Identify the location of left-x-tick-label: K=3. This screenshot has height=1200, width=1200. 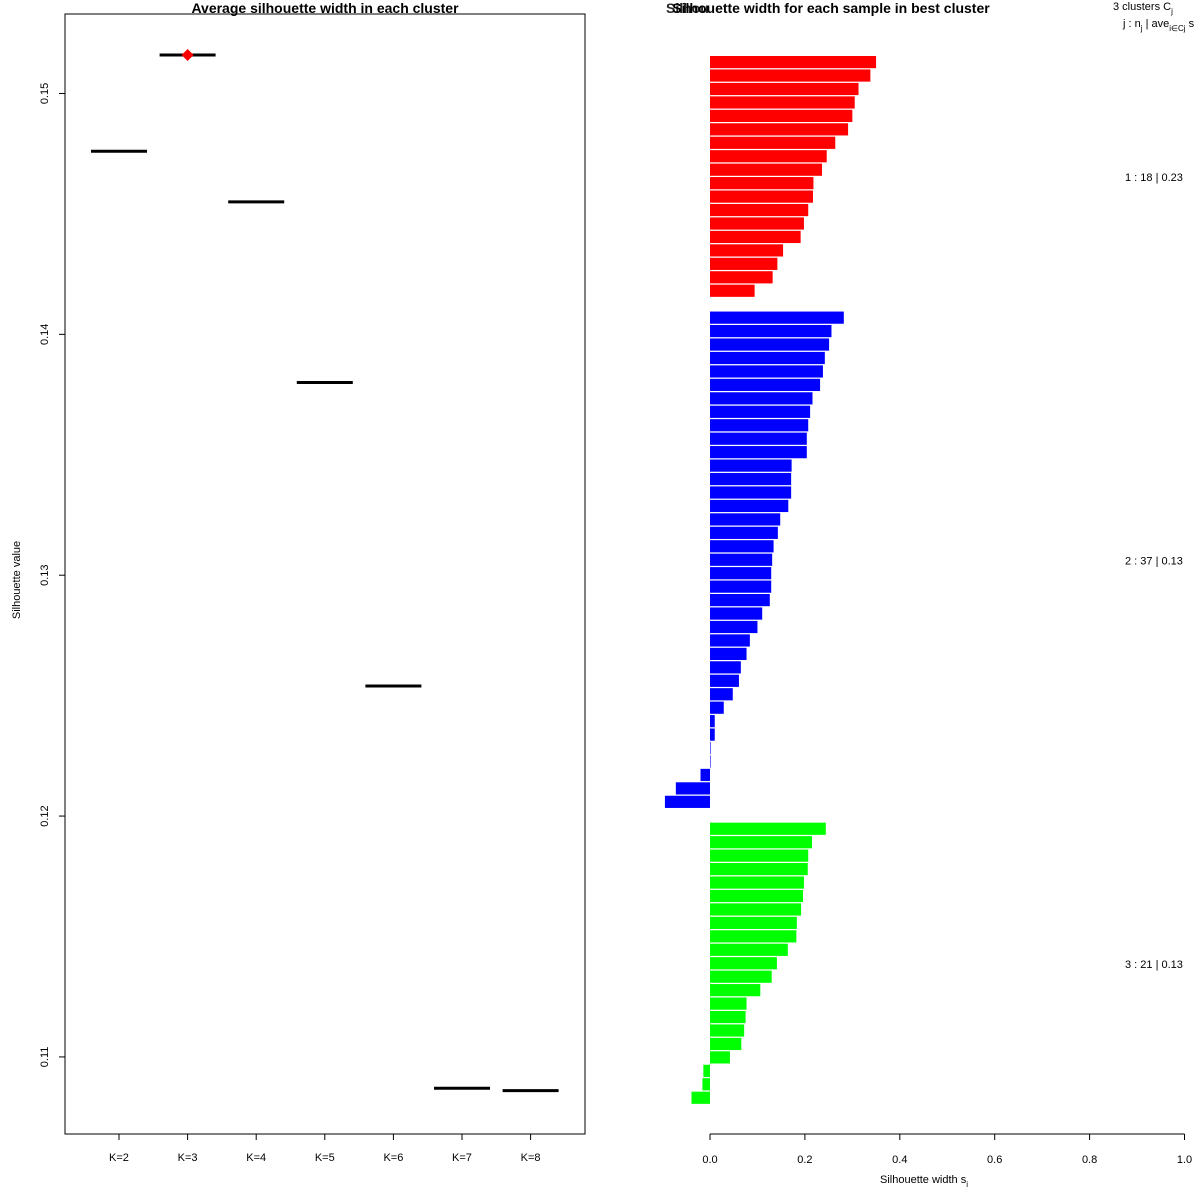
(188, 1158).